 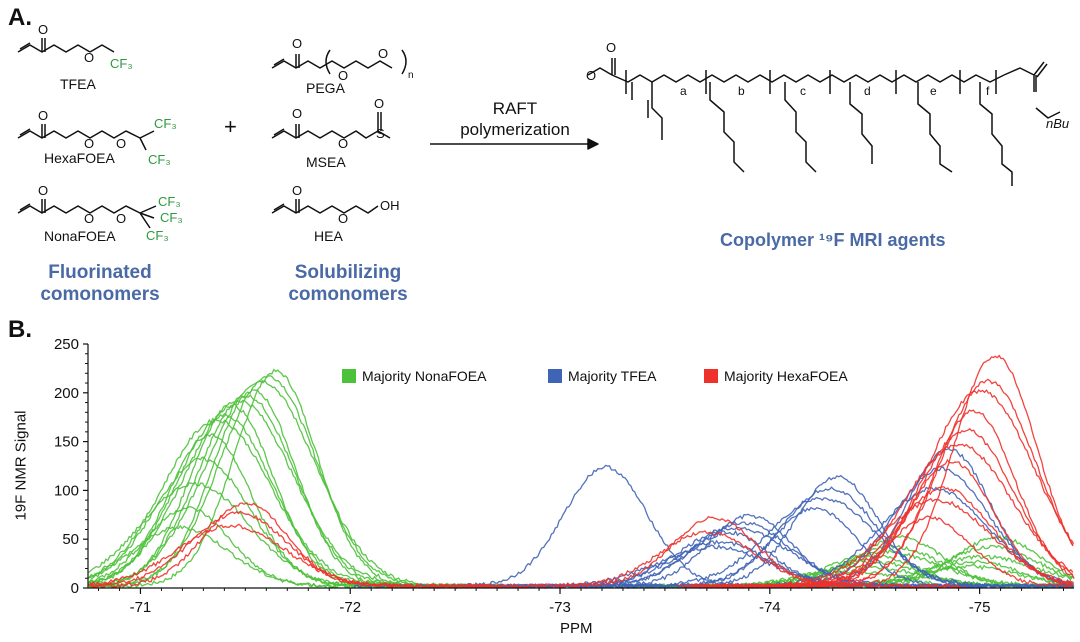 What do you see at coordinates (1058, 123) in the screenshot?
I see `end-group-label: nBu` at bounding box center [1058, 123].